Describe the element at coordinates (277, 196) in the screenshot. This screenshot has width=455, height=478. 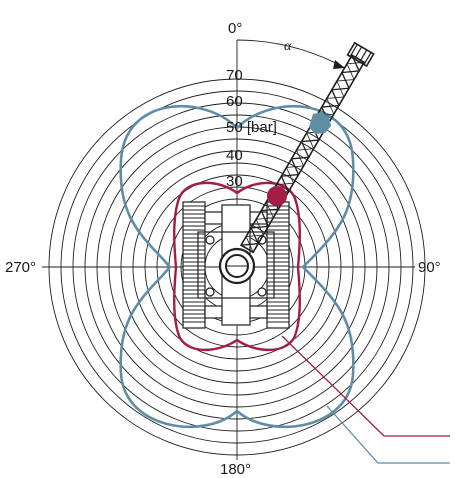
I see `inner-curve-marker` at that location.